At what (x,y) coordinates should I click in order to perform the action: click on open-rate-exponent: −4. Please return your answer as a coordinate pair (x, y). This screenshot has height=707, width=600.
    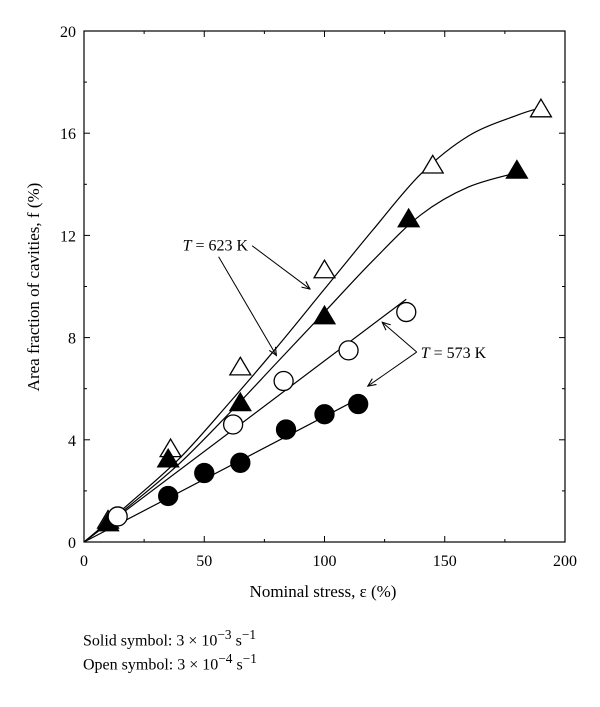
    Looking at the image, I should click on (225, 658).